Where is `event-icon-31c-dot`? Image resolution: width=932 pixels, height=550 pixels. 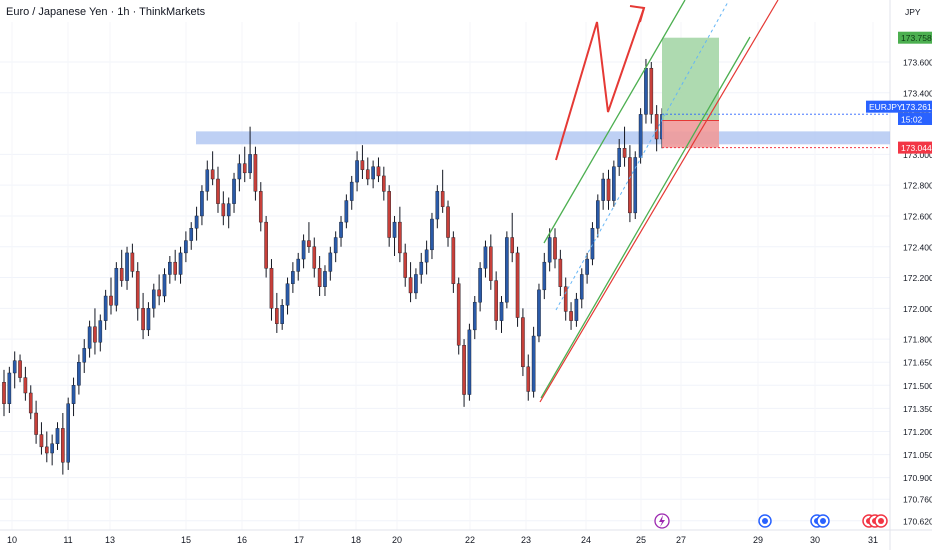 event-icon-31c-dot is located at coordinates (881, 521).